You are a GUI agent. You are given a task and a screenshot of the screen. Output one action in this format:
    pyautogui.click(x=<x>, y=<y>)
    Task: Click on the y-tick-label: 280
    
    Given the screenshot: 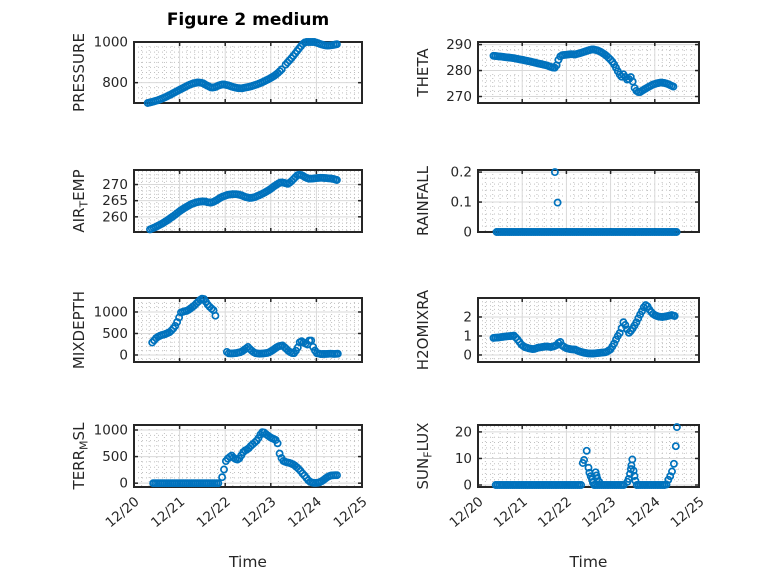 What is the action you would take?
    pyautogui.click(x=459, y=71)
    